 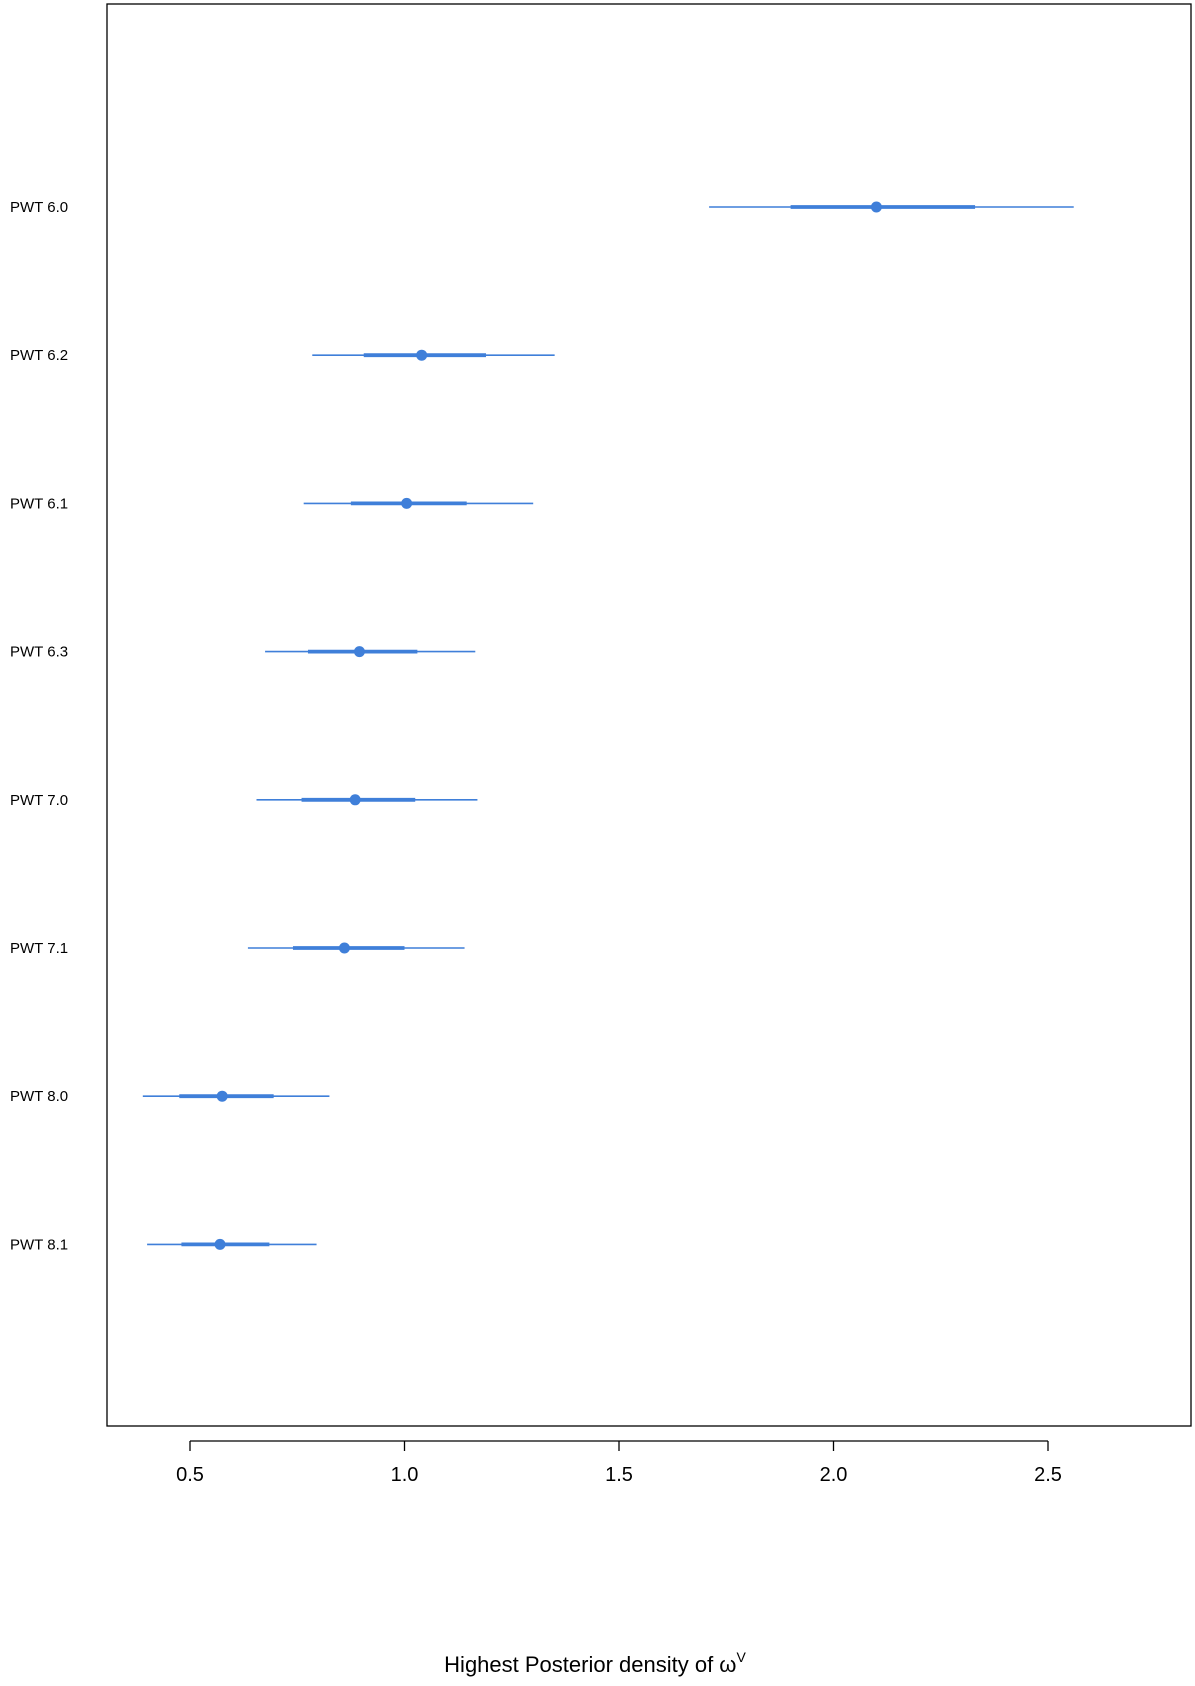 I want to click on x-tick-label: 0.5, so click(x=190, y=1475).